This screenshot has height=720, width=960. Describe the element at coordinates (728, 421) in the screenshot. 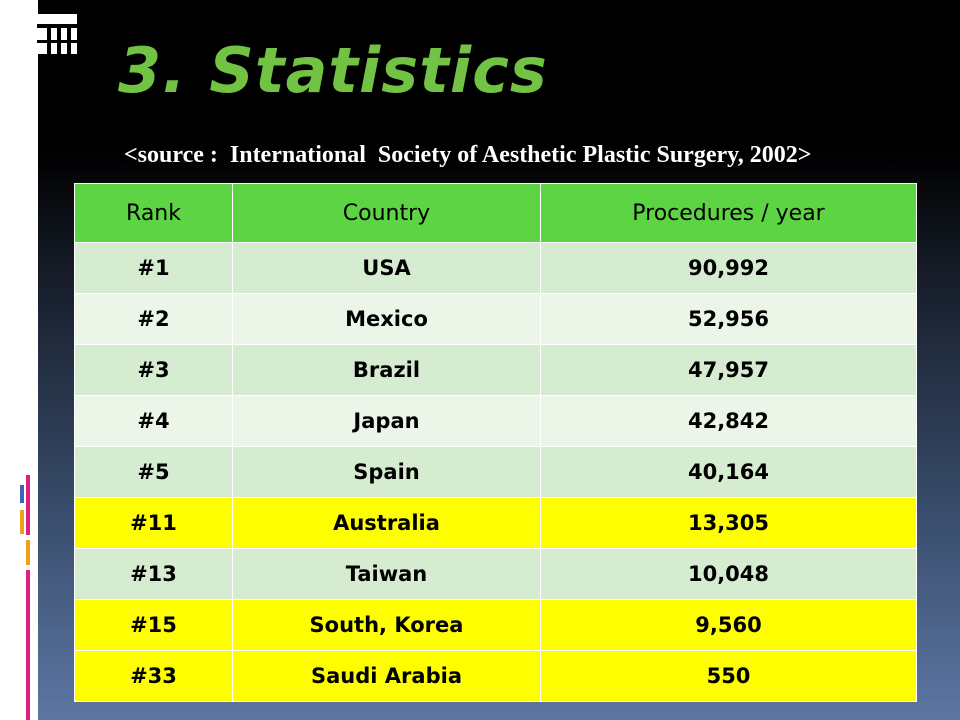

I see `procedures-cell: 42,842` at that location.